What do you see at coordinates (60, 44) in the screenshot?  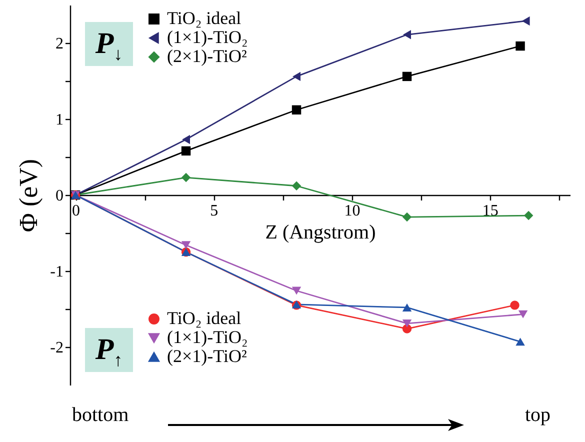 I see `y-tick-label: 2` at bounding box center [60, 44].